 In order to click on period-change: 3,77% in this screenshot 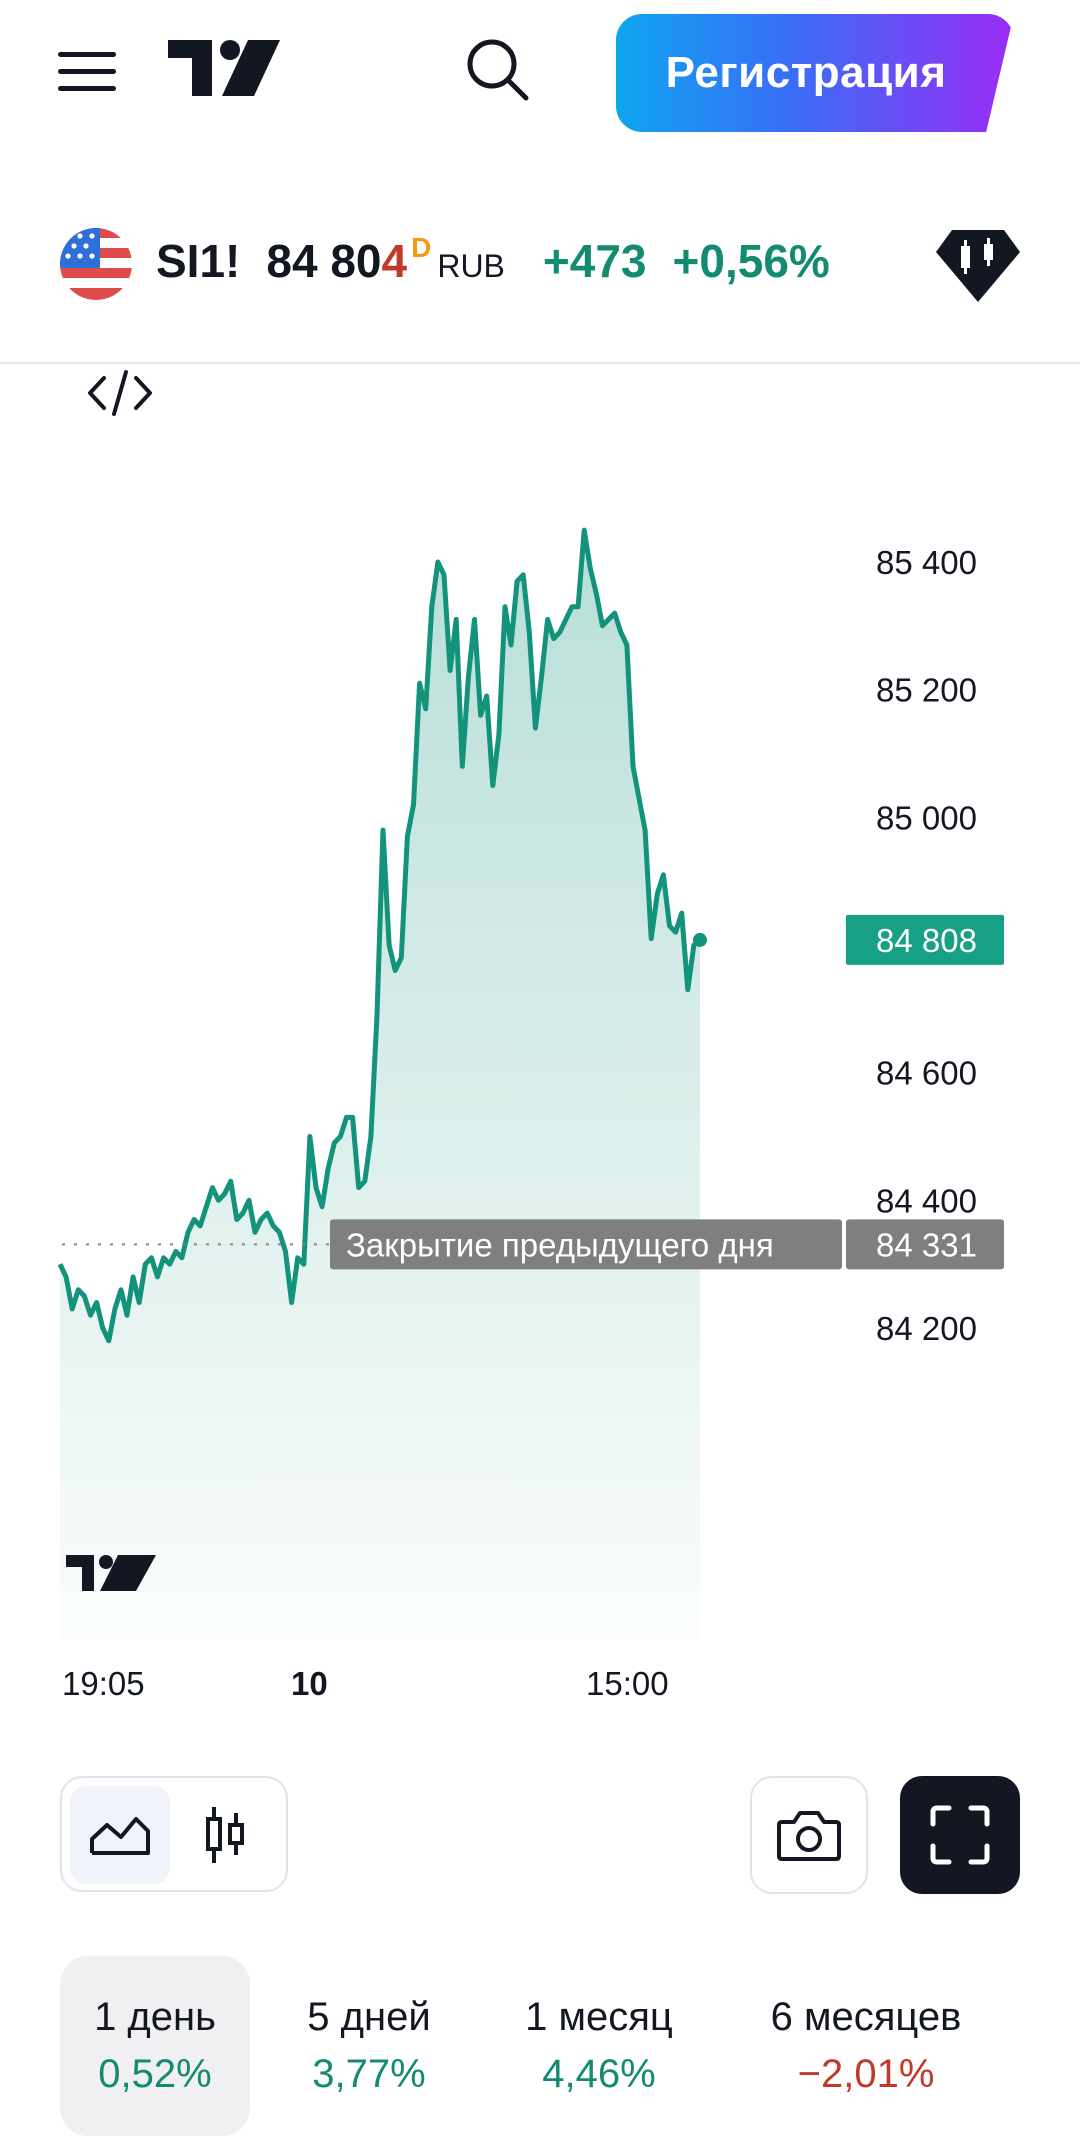, I will do `click(369, 2074)`.